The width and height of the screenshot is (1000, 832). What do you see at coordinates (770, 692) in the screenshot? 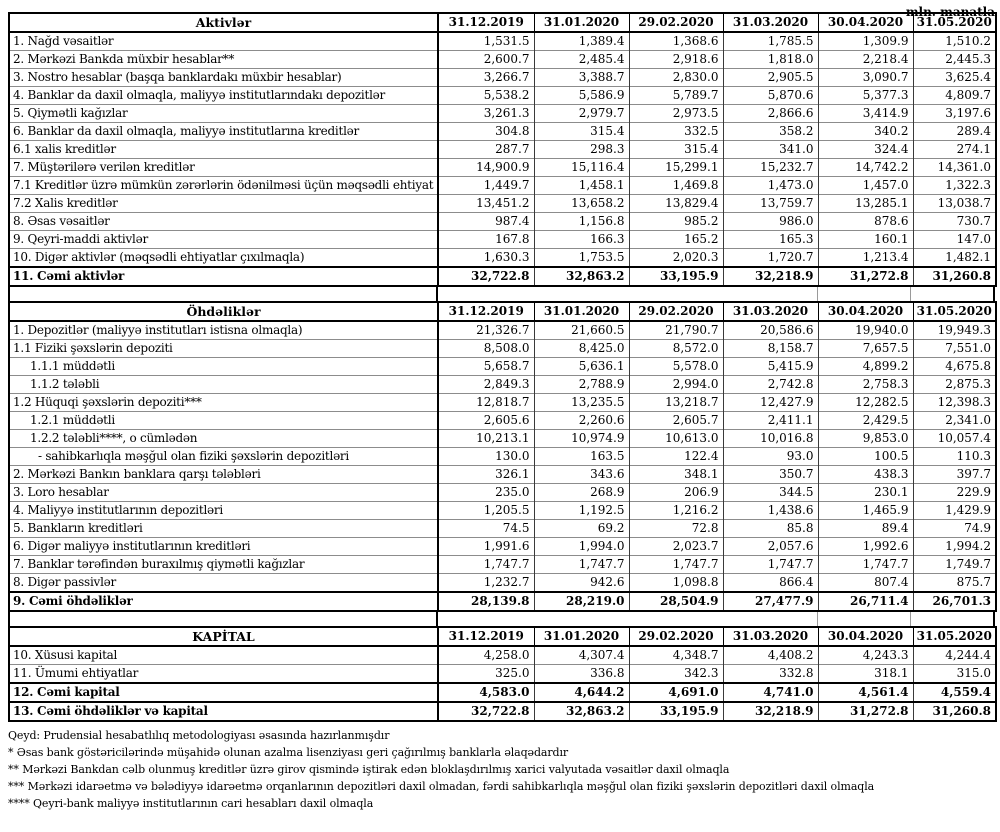
I see `value-cell: 4,741.0` at bounding box center [770, 692].